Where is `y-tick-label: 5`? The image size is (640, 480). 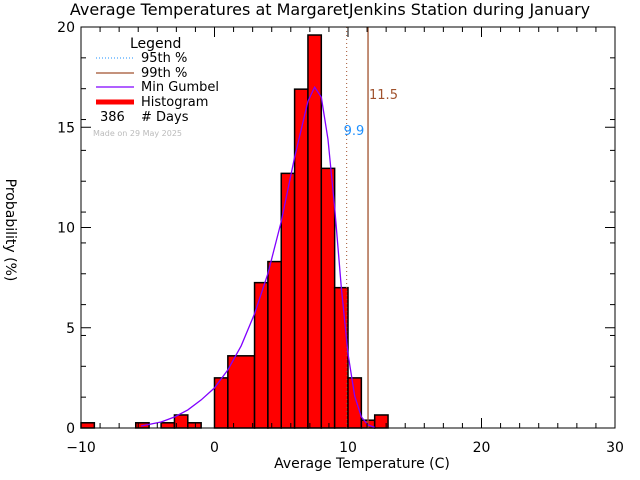 y-tick-label: 5 is located at coordinates (70, 329).